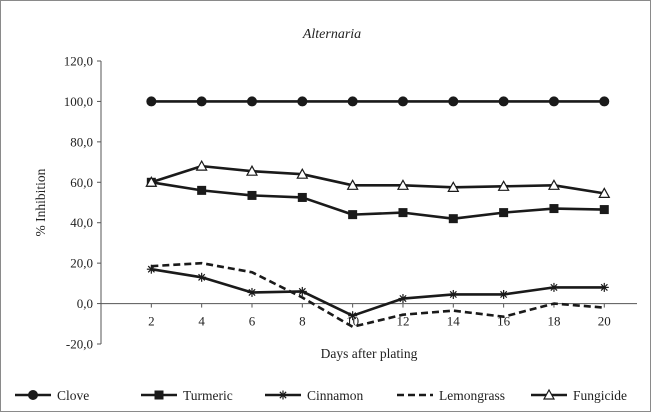 This screenshot has height=412, width=651. I want to click on y-tick-label: 100,0, so click(78, 101).